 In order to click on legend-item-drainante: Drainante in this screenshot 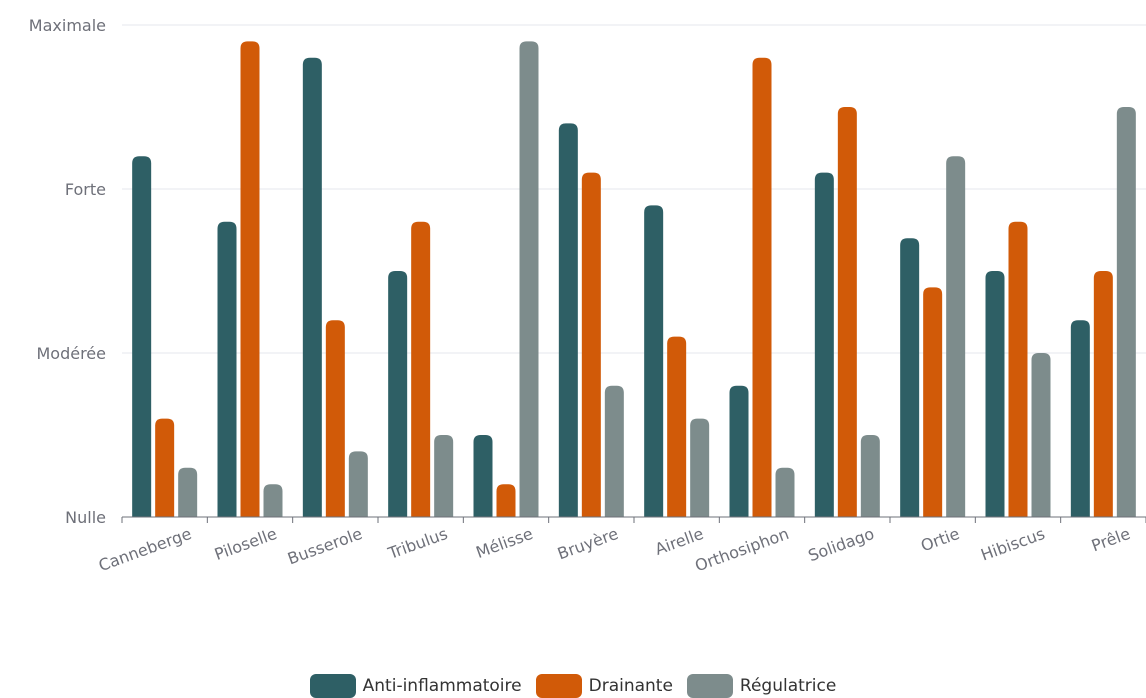, I will do `click(604, 686)`.